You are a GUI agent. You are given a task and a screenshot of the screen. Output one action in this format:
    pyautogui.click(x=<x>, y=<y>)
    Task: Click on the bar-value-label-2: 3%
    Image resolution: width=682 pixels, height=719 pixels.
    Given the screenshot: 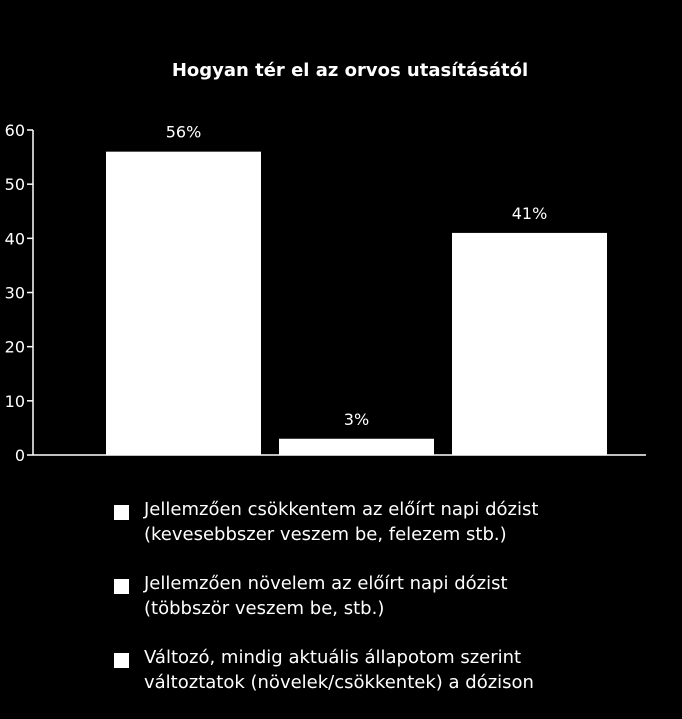 What is the action you would take?
    pyautogui.click(x=356, y=419)
    